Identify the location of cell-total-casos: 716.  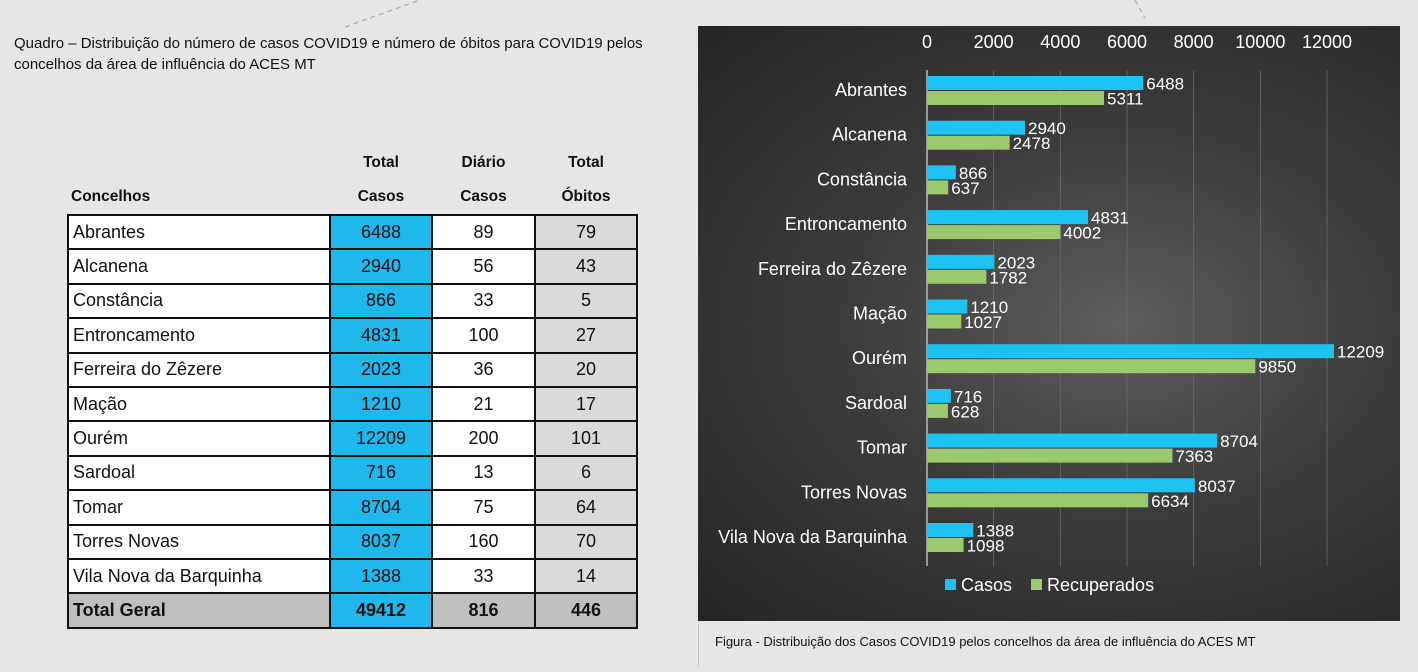
(381, 473).